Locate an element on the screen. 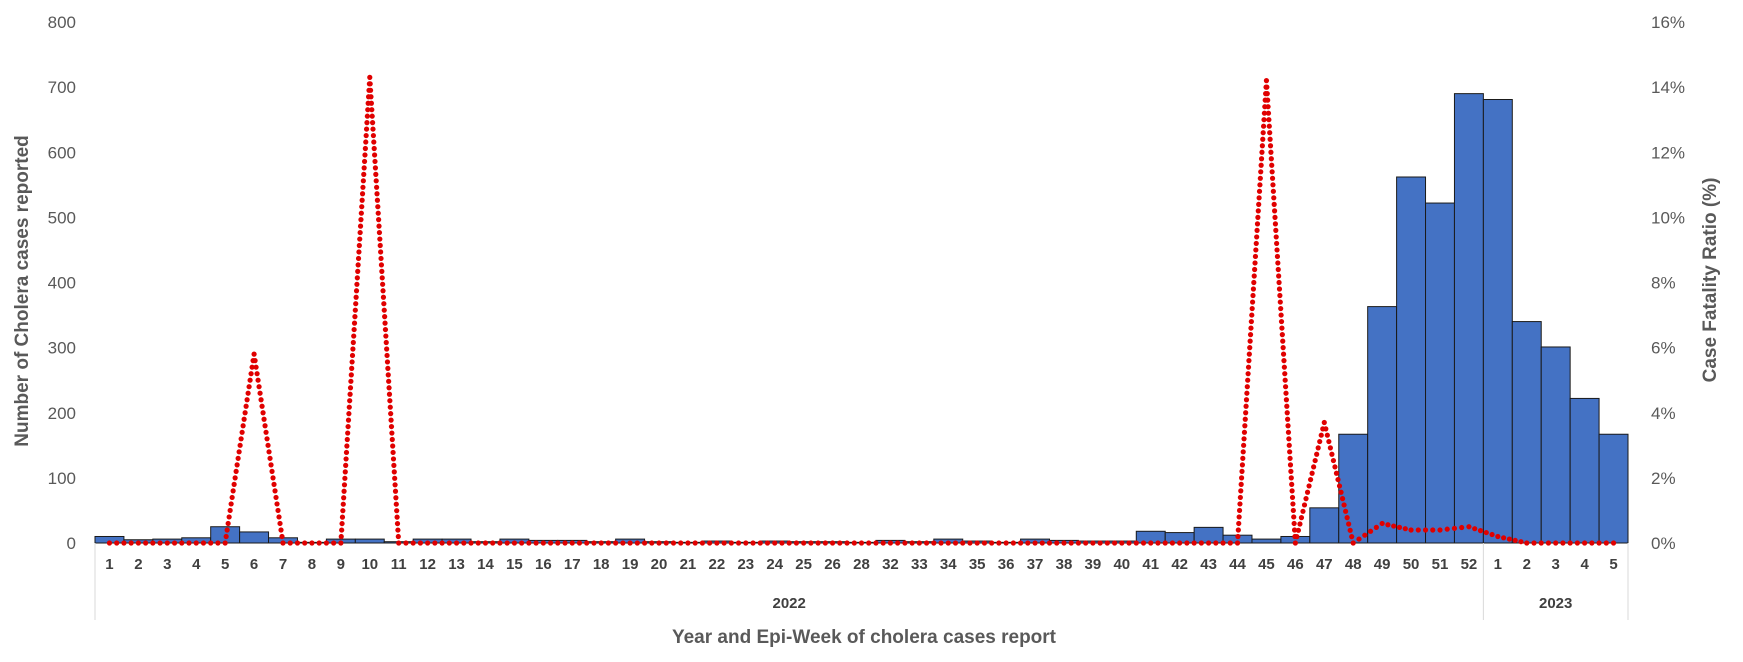  x-tick-label: 43 is located at coordinates (1208, 564).